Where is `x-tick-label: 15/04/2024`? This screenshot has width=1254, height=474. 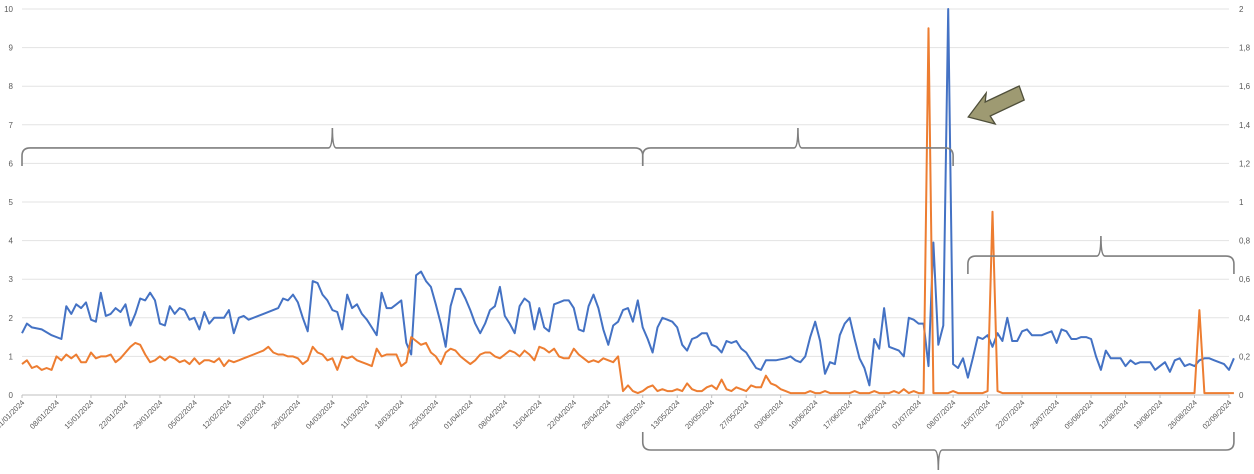 x-tick-label: 15/04/2024 is located at coordinates (527, 414).